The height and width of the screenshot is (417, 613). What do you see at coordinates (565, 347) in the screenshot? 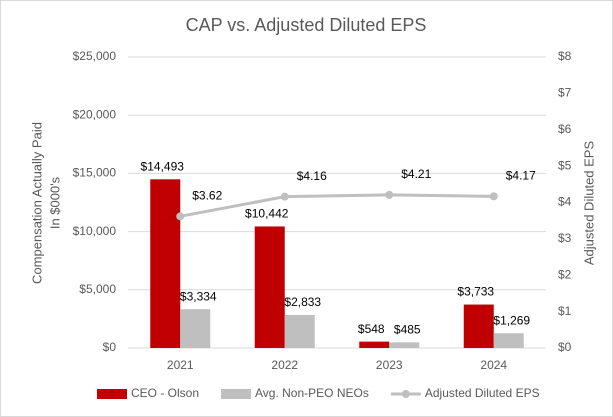
I see `y2-tick-label: $0` at bounding box center [565, 347].